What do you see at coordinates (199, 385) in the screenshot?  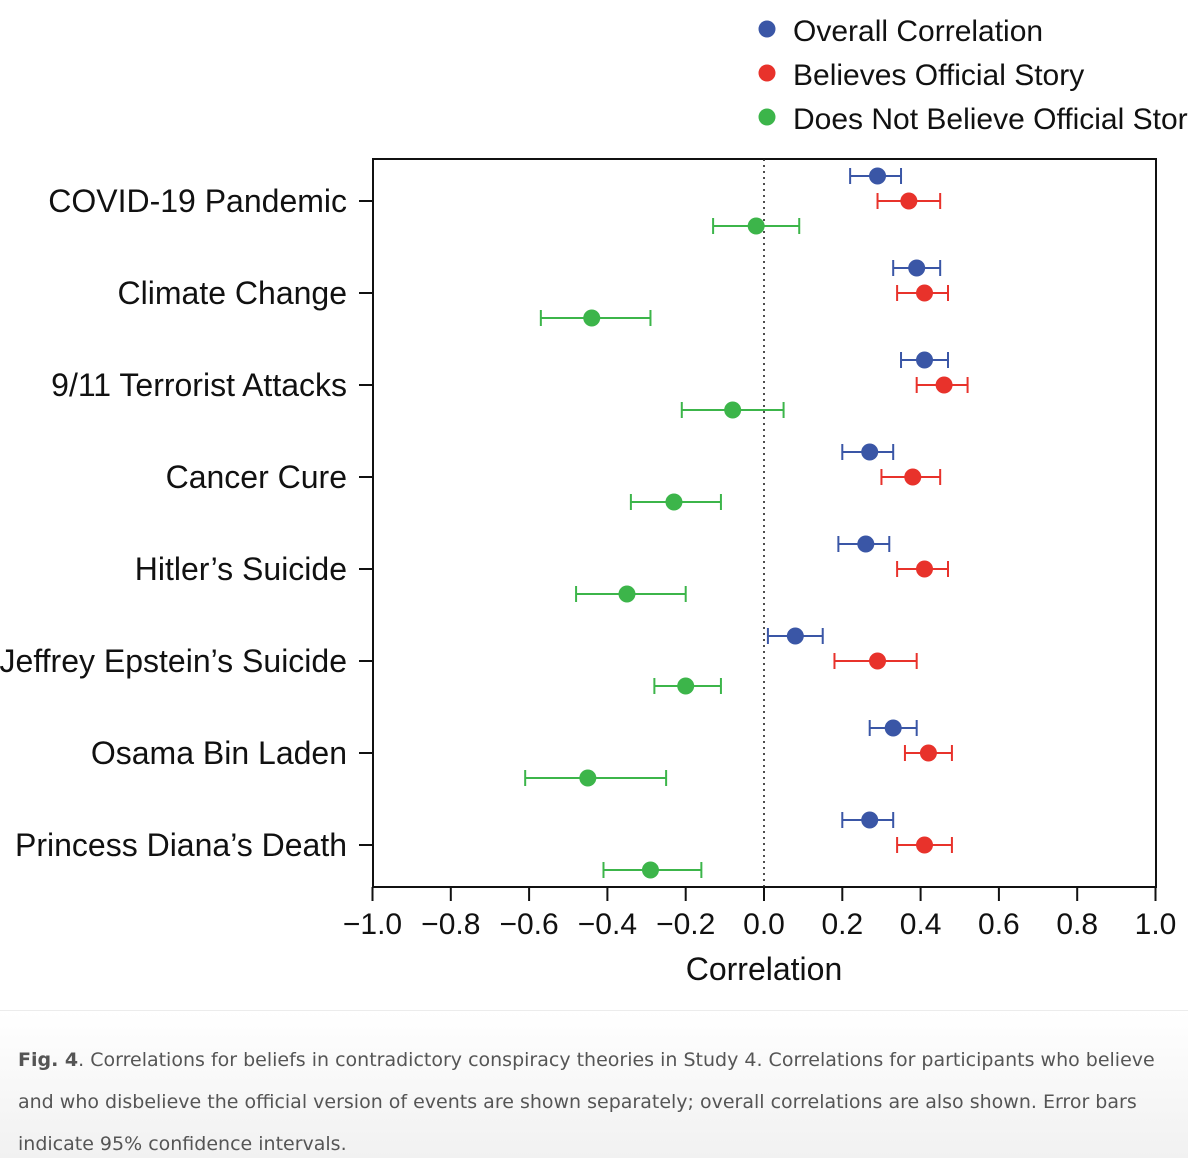 I see `category-label: 9/11 Terrorist Attacks` at bounding box center [199, 385].